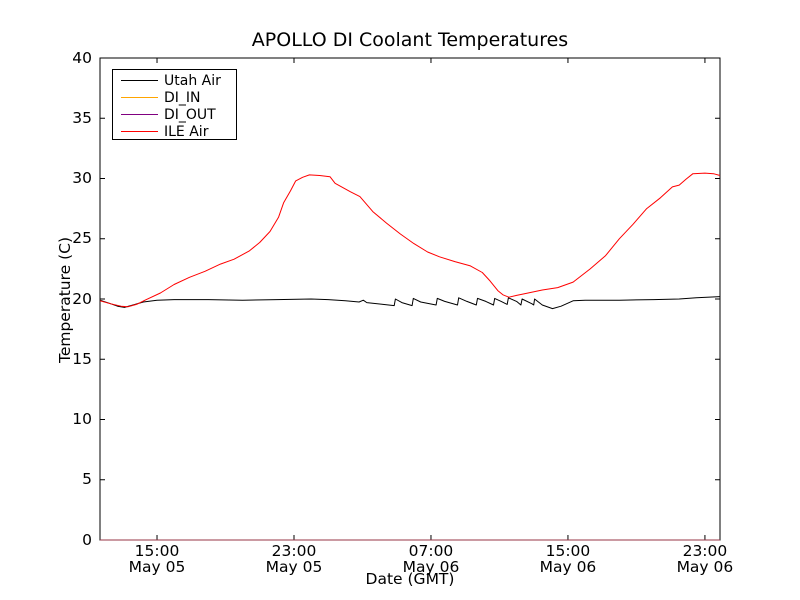  What do you see at coordinates (82, 178) in the screenshot?
I see `y-tick-label: 30` at bounding box center [82, 178].